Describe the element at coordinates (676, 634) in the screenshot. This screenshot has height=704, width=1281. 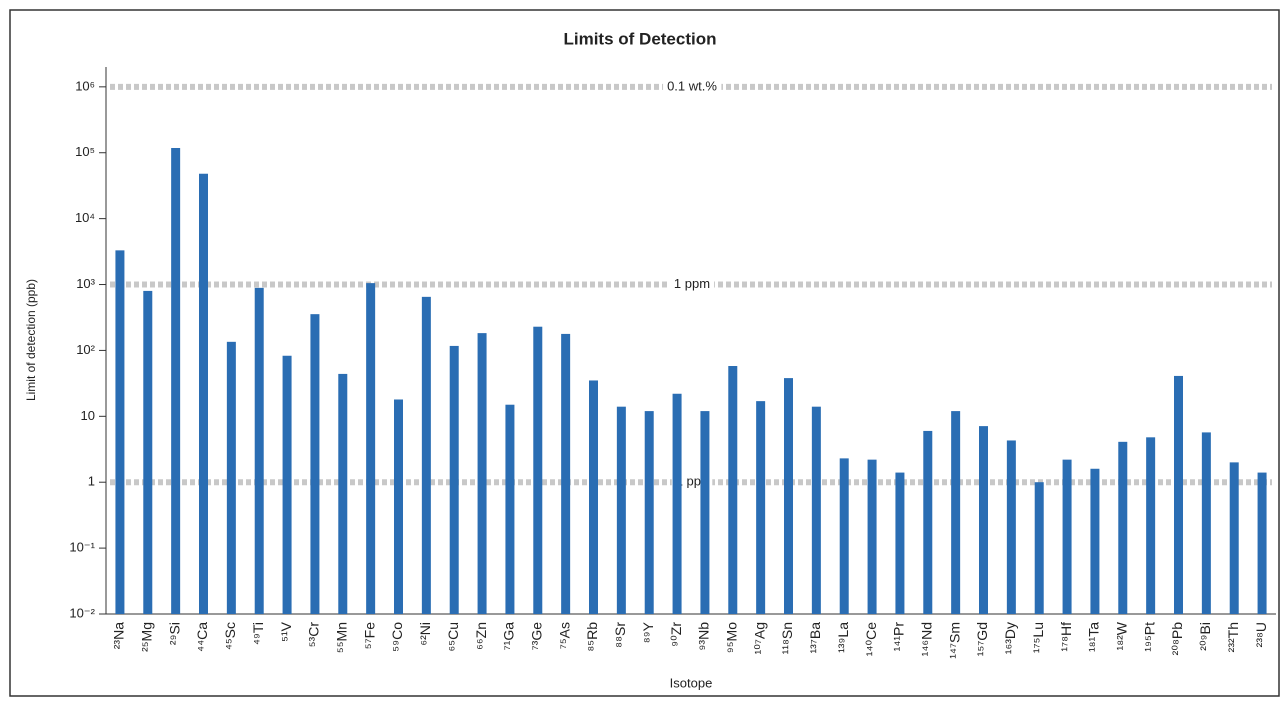
I see `x-tick-label: ⁹⁰Zr` at that location.